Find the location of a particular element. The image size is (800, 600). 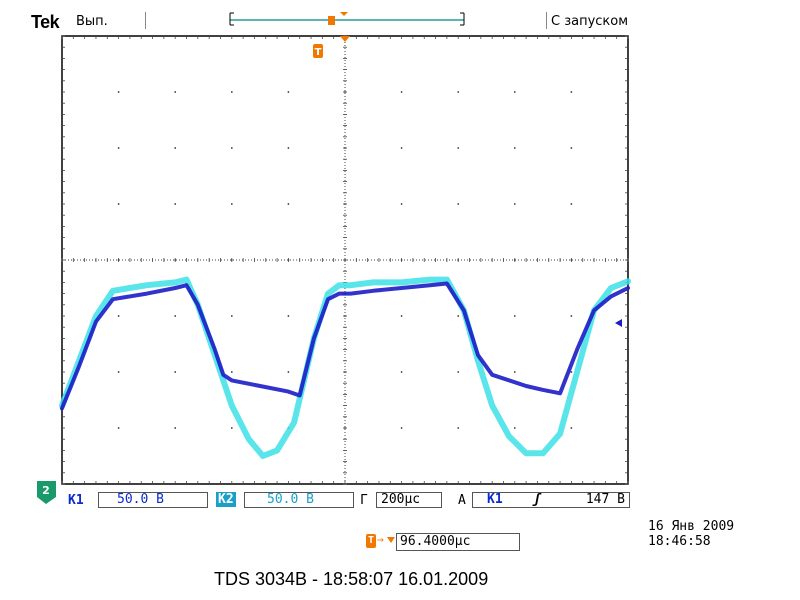

trigger-position-marker: T is located at coordinates (331, 47).